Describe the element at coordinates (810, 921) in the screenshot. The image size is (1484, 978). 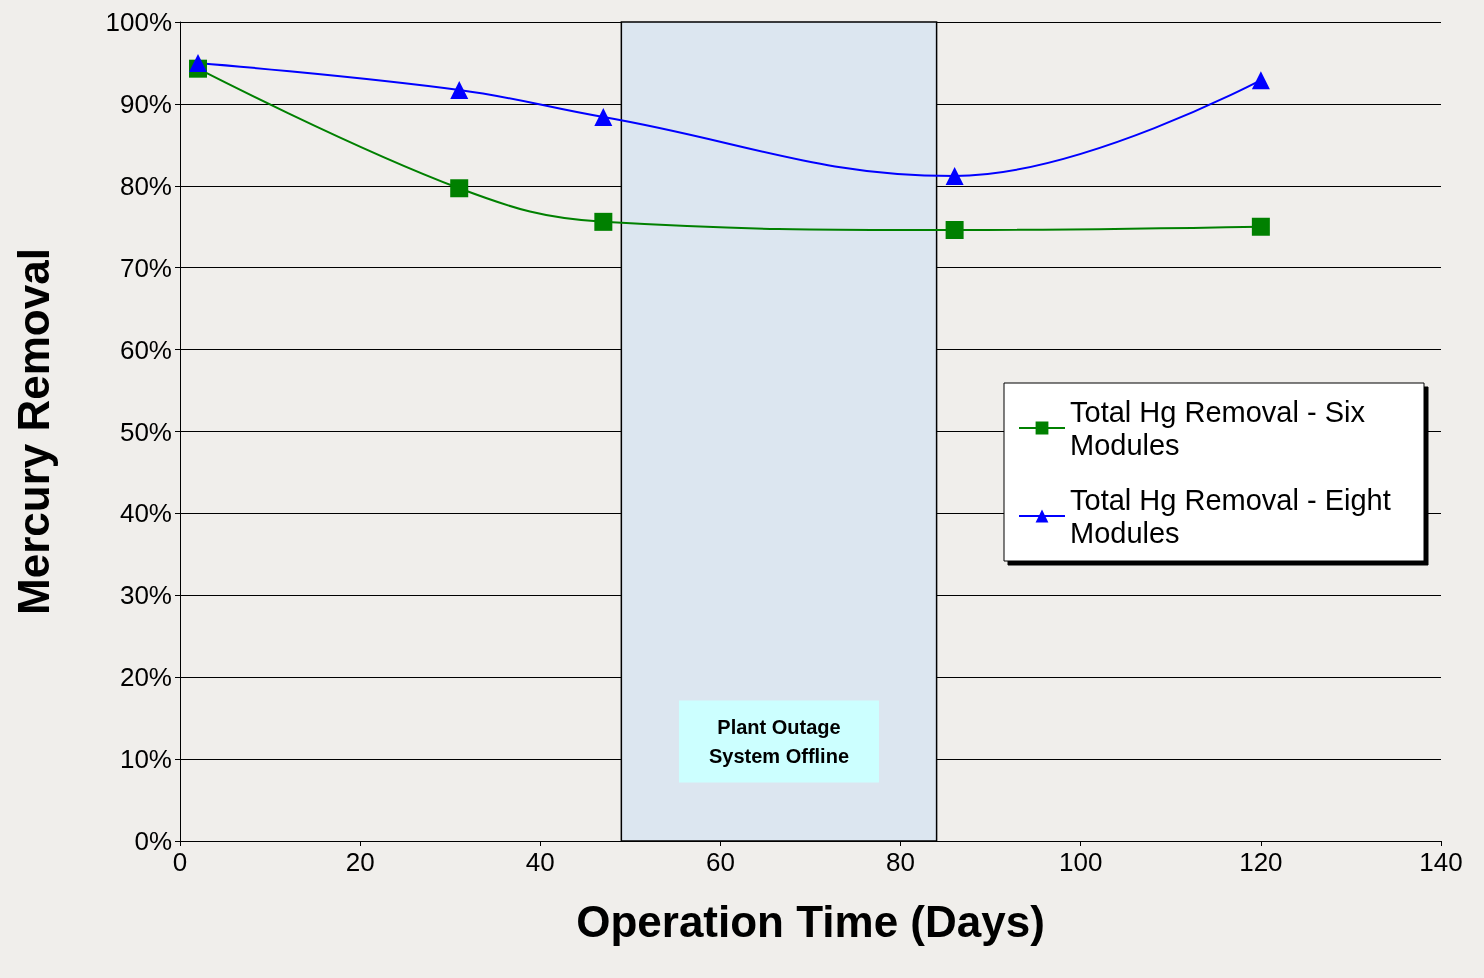
I see `x-axis-title: Operation Time (Days)` at that location.